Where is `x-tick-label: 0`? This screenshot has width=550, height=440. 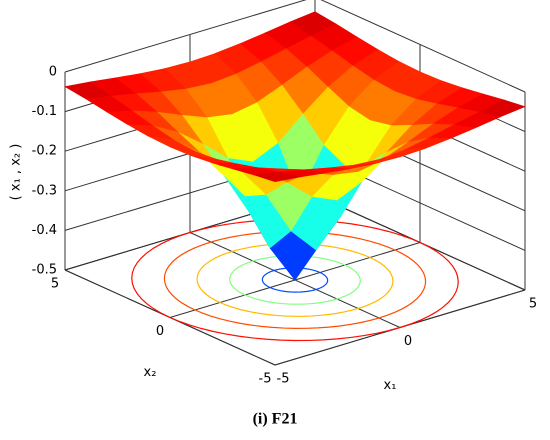 x-tick-label: 0 is located at coordinates (408, 341).